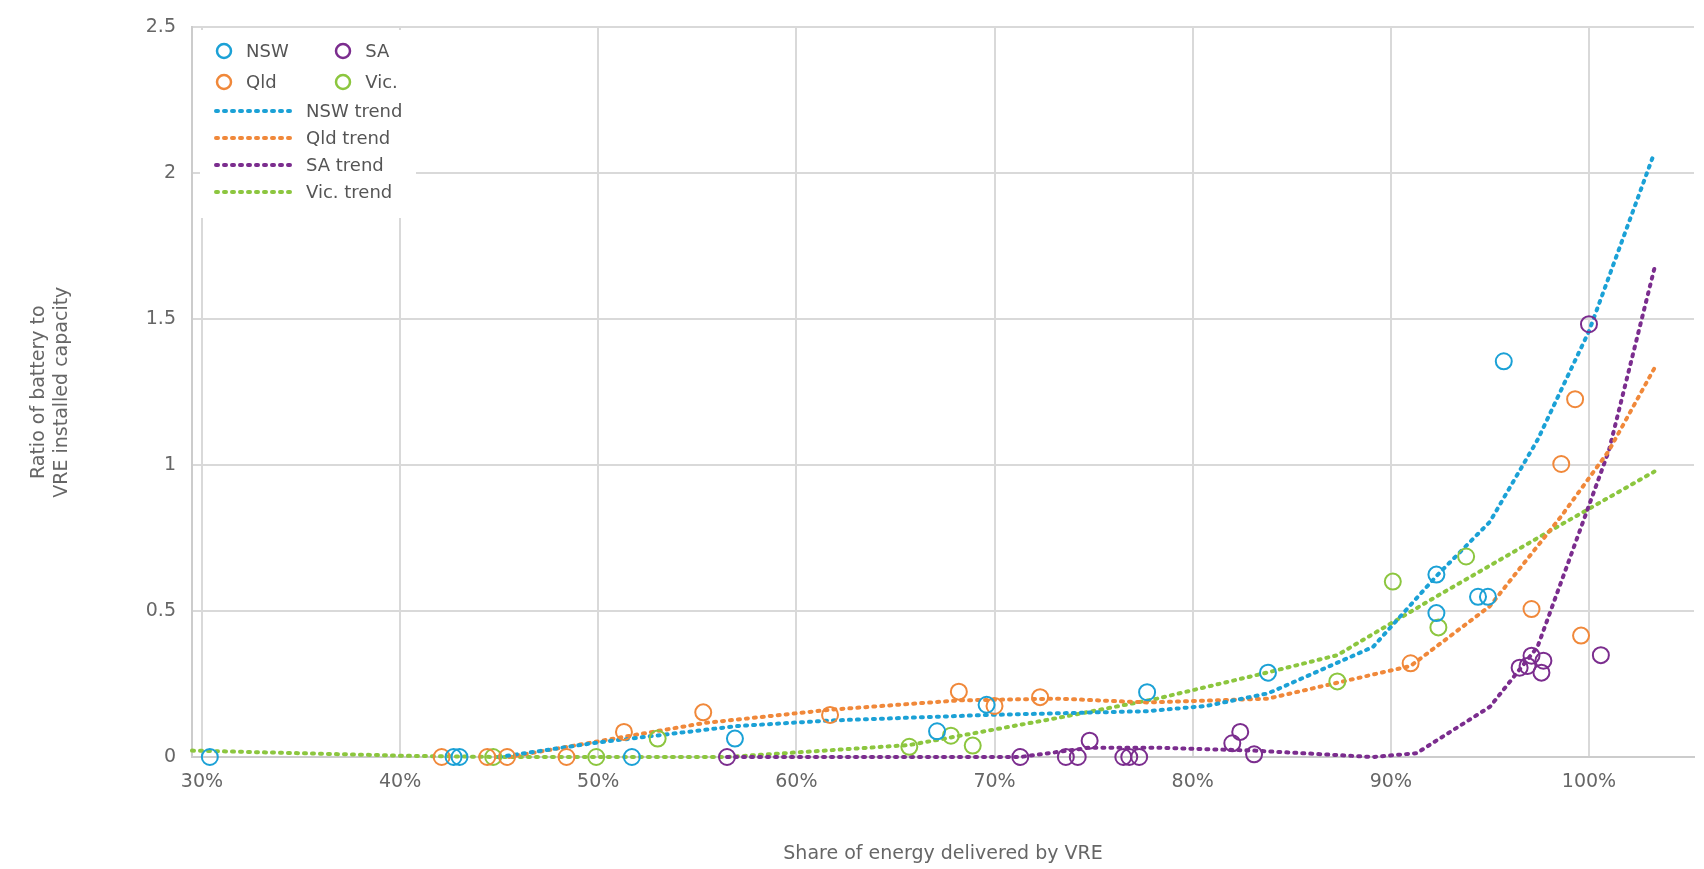  Describe the element at coordinates (169, 754) in the screenshot. I see `y-tick-label: 0` at that location.